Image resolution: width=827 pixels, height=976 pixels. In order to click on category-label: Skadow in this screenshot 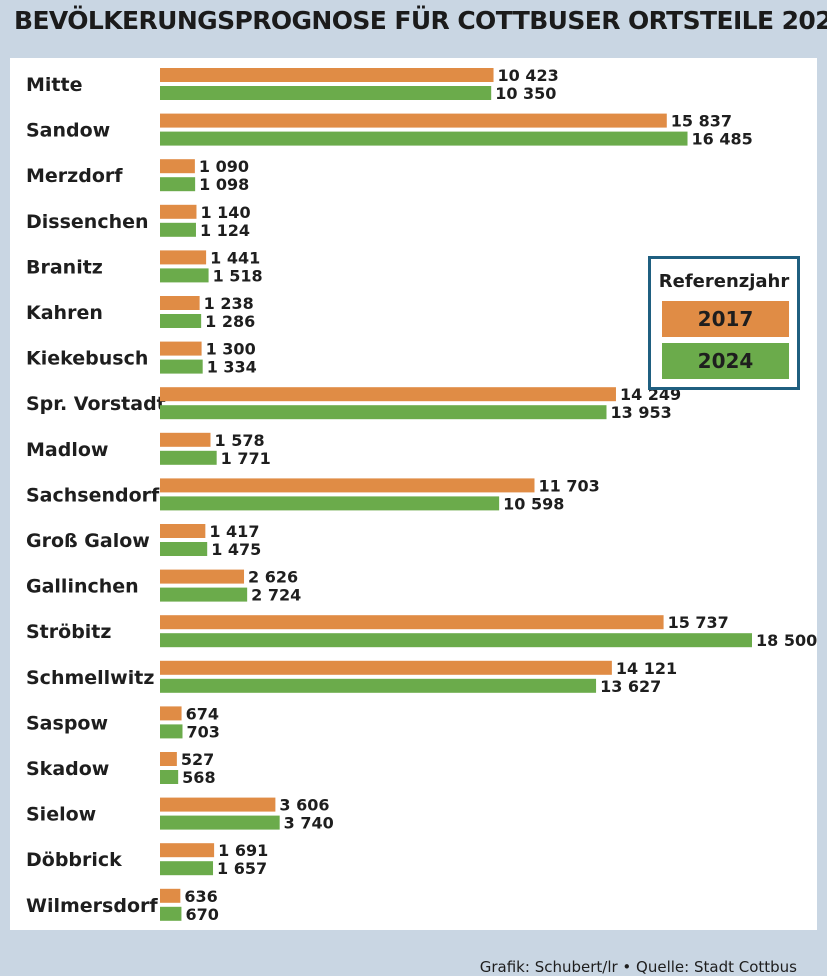, I will do `click(67, 769)`.